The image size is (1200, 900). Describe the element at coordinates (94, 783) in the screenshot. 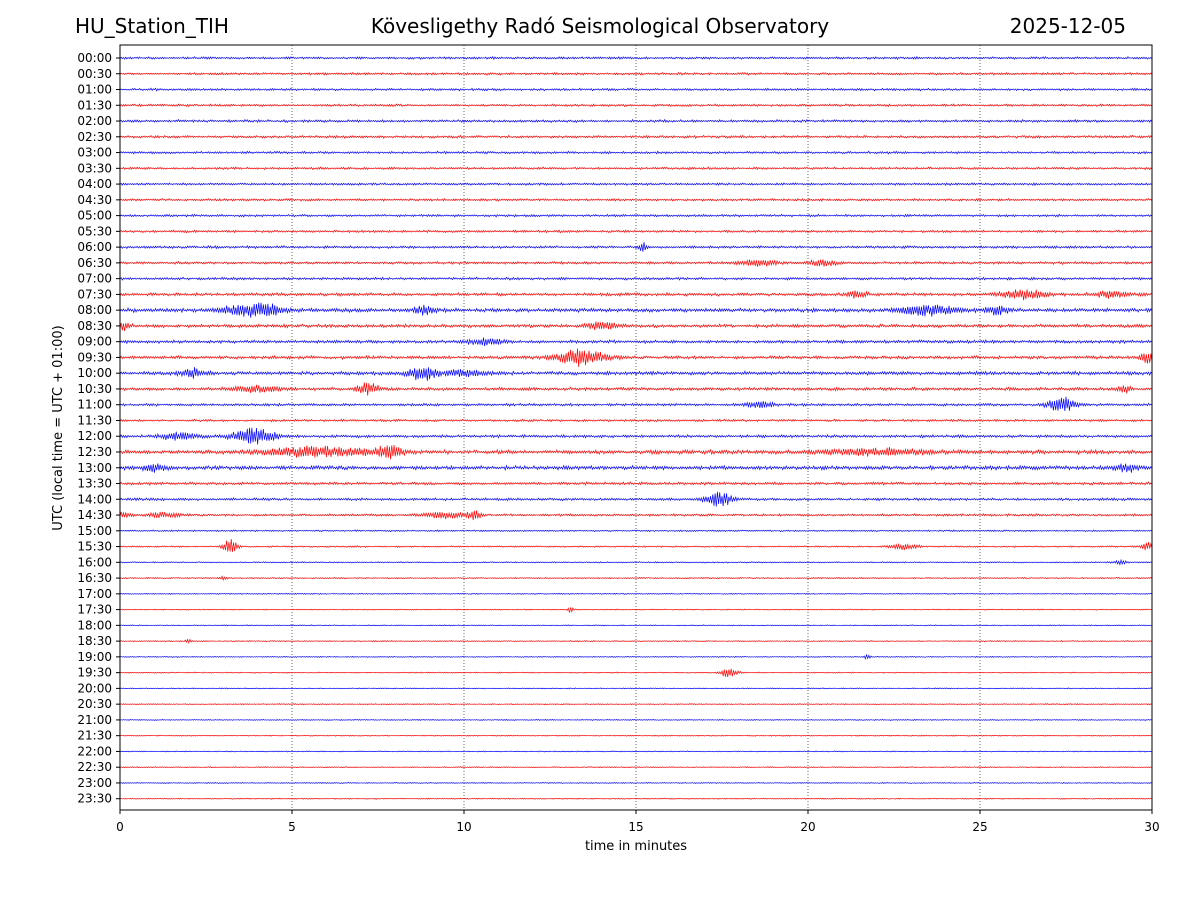

I see `y-tick-label: 23:00` at that location.